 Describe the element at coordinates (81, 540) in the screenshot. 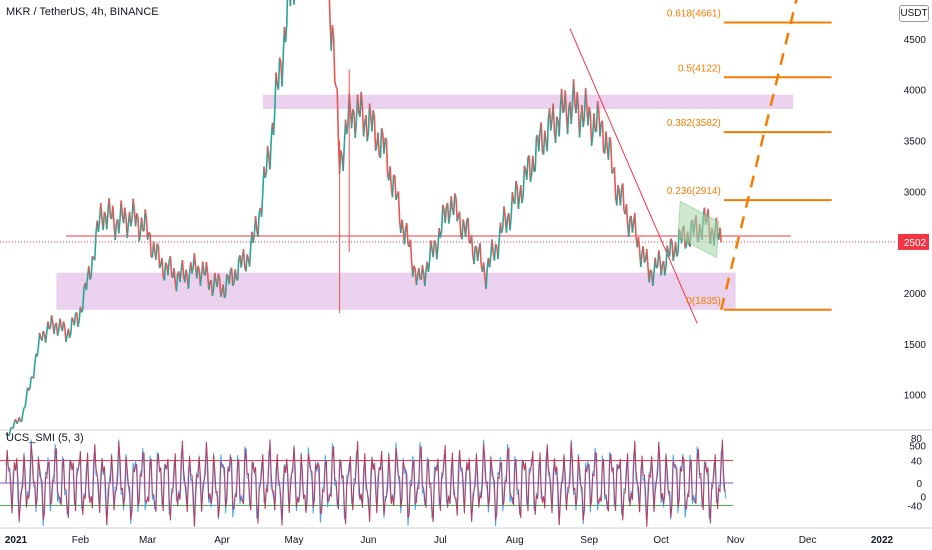

I see `time-tick-label: Feb` at that location.